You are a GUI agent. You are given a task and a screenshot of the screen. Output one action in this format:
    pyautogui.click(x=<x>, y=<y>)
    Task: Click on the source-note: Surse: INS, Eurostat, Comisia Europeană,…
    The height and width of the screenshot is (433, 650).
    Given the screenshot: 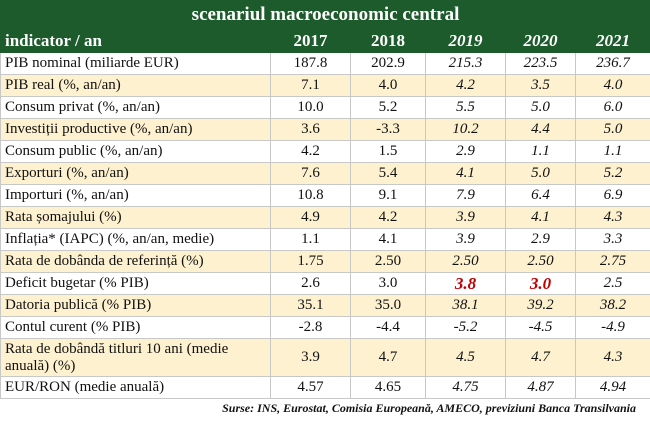 What is the action you would take?
    pyautogui.click(x=429, y=408)
    